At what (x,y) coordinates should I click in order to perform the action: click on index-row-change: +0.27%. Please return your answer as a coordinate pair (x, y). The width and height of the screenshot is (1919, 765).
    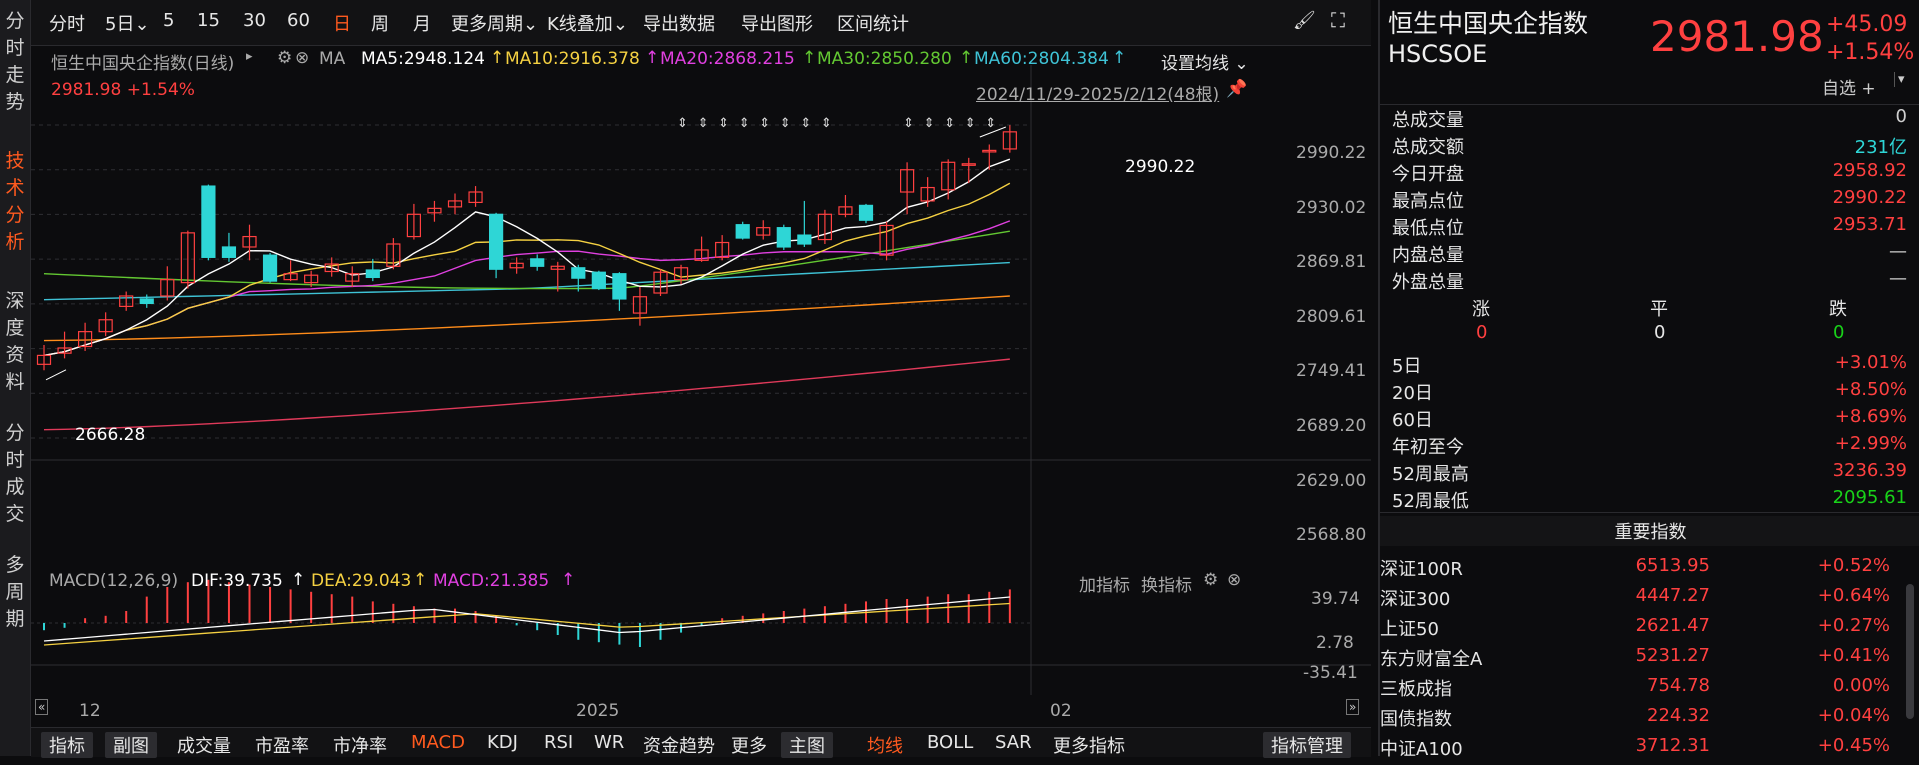
    Looking at the image, I should click on (1853, 625).